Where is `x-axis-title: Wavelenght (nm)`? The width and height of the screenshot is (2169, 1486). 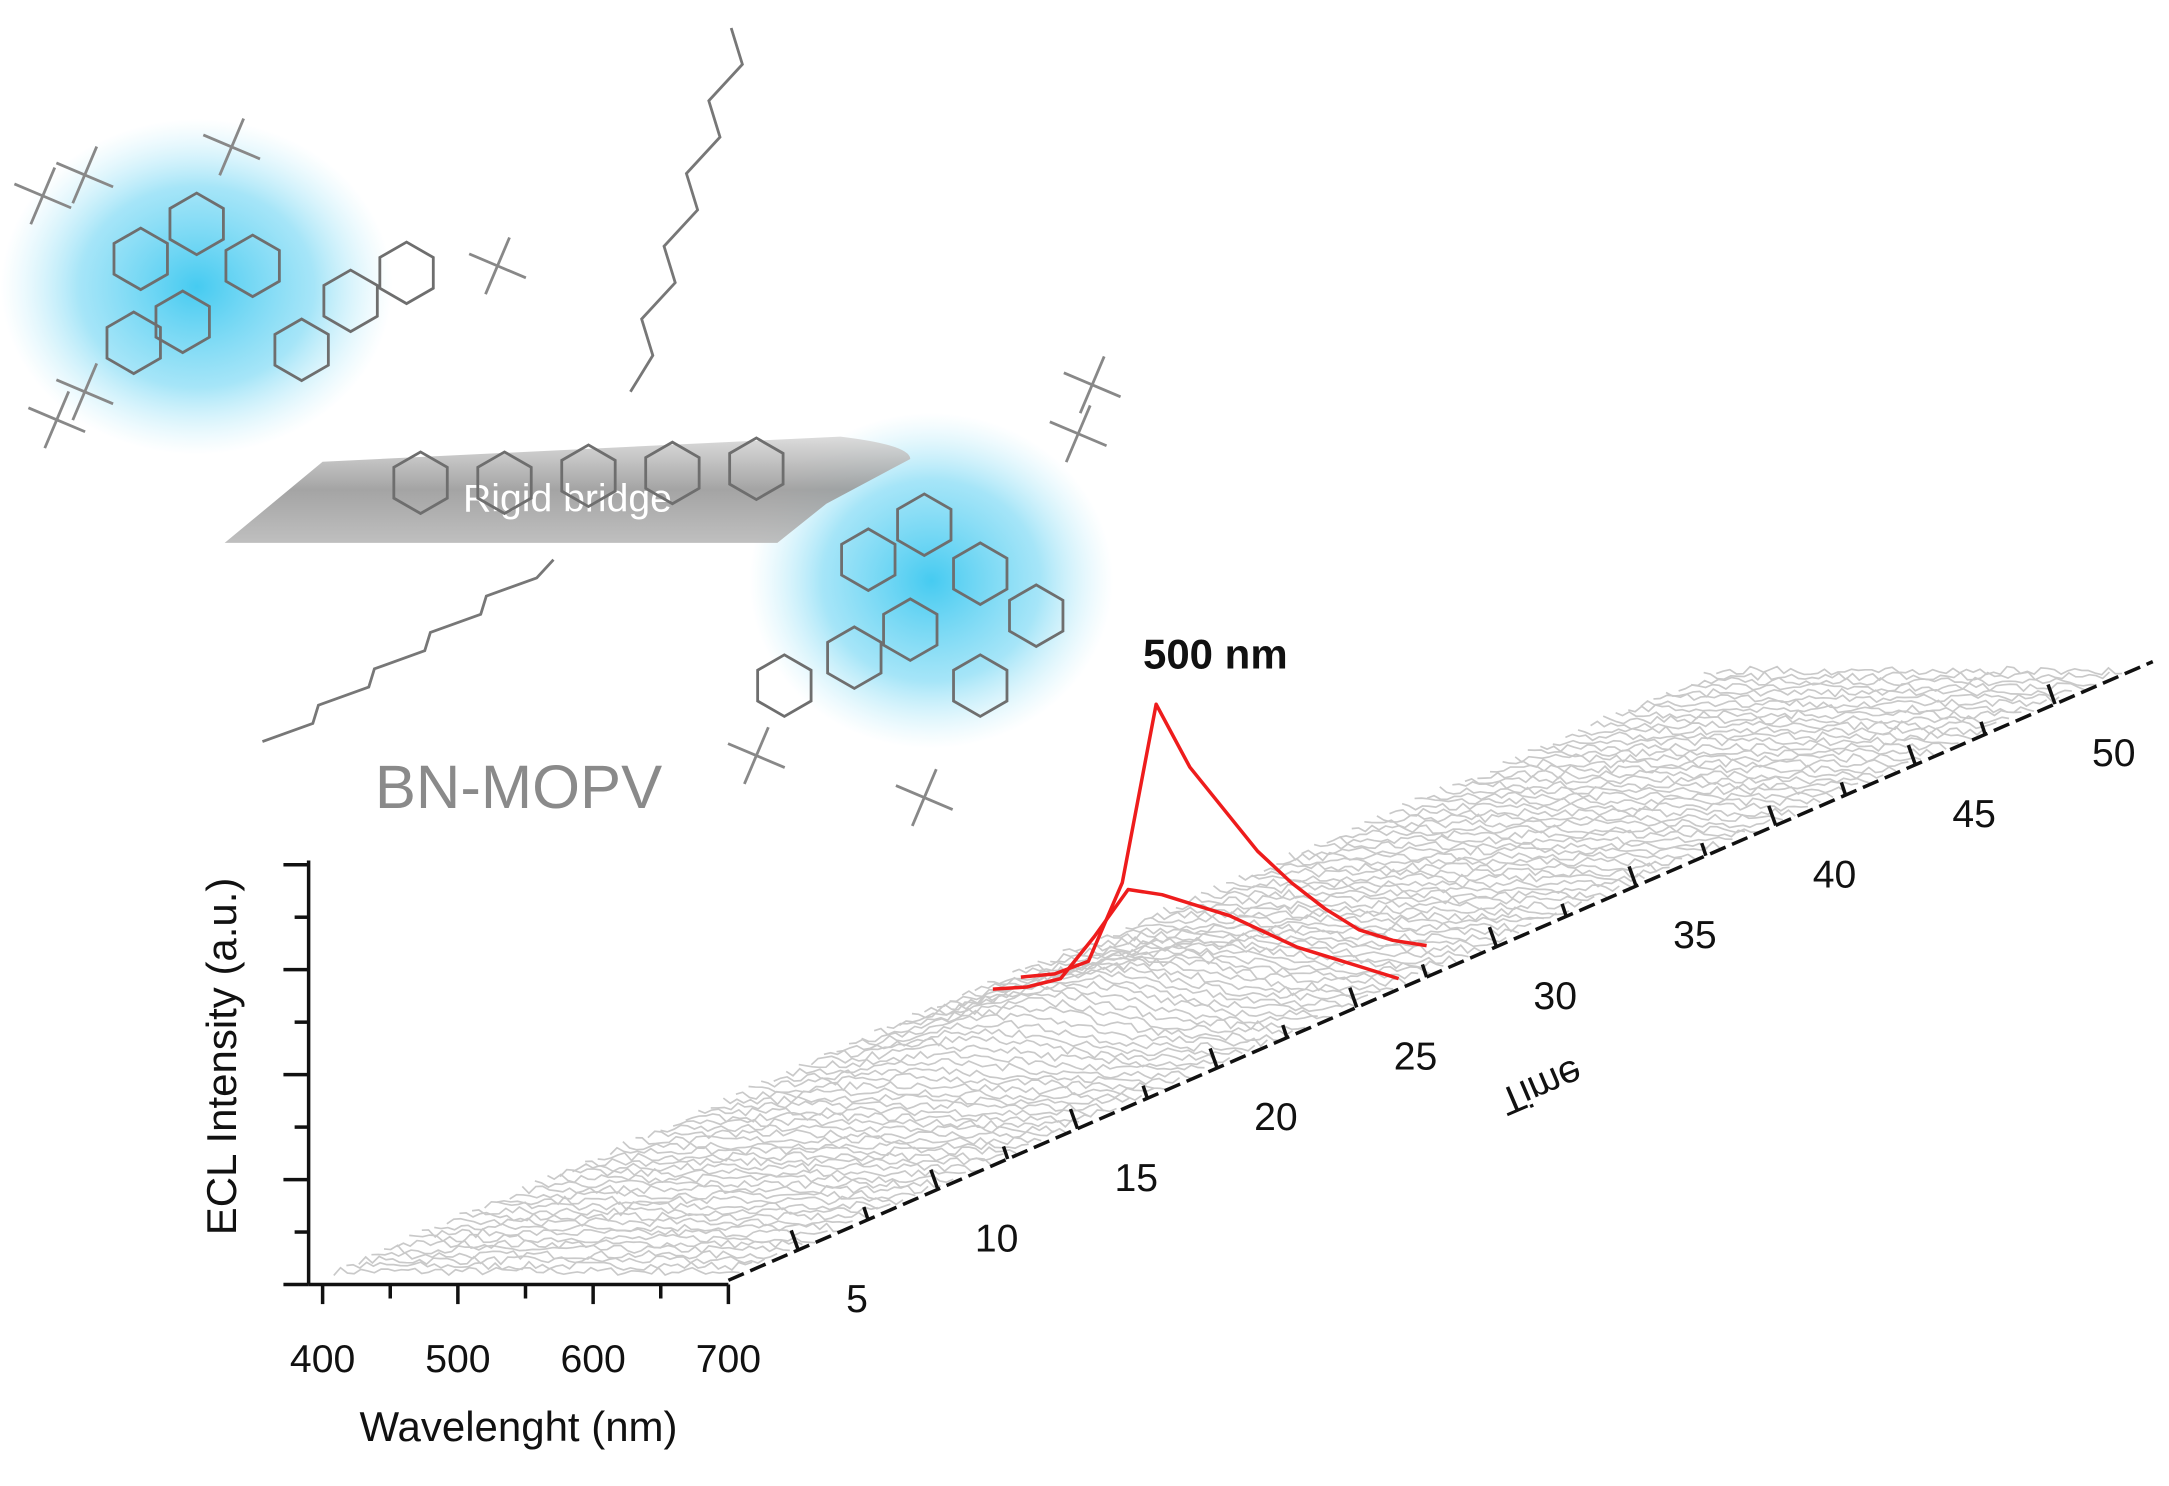 x-axis-title: Wavelenght (nm) is located at coordinates (519, 1426).